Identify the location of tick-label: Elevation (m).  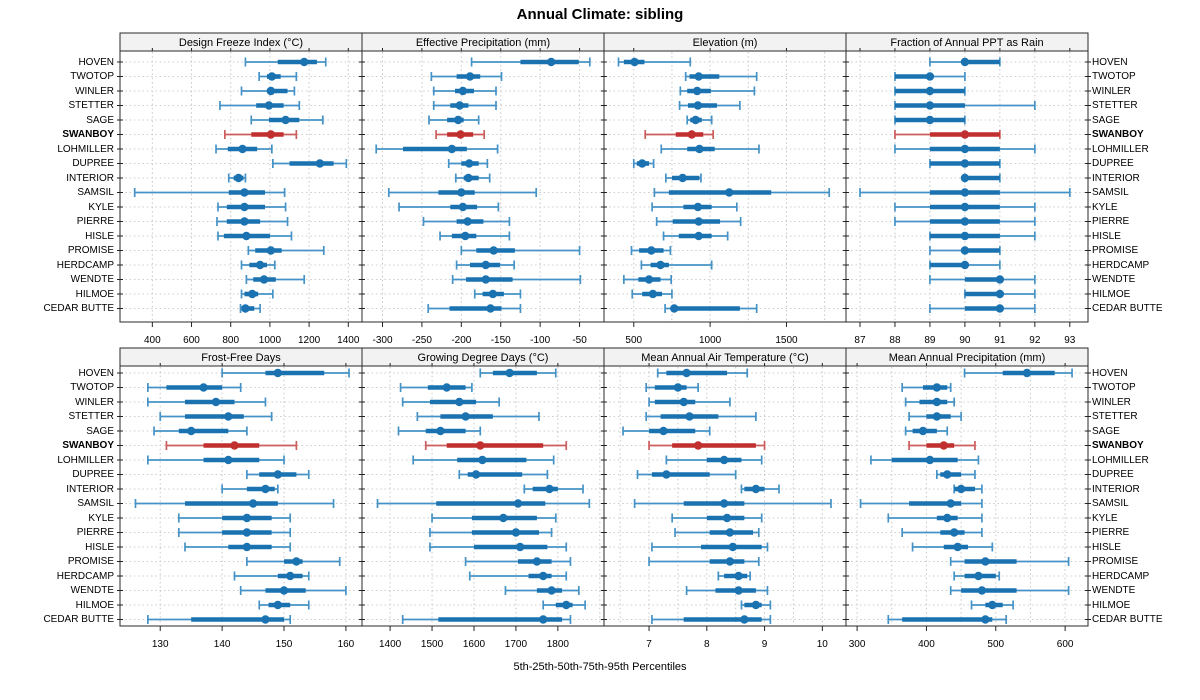
(725, 43).